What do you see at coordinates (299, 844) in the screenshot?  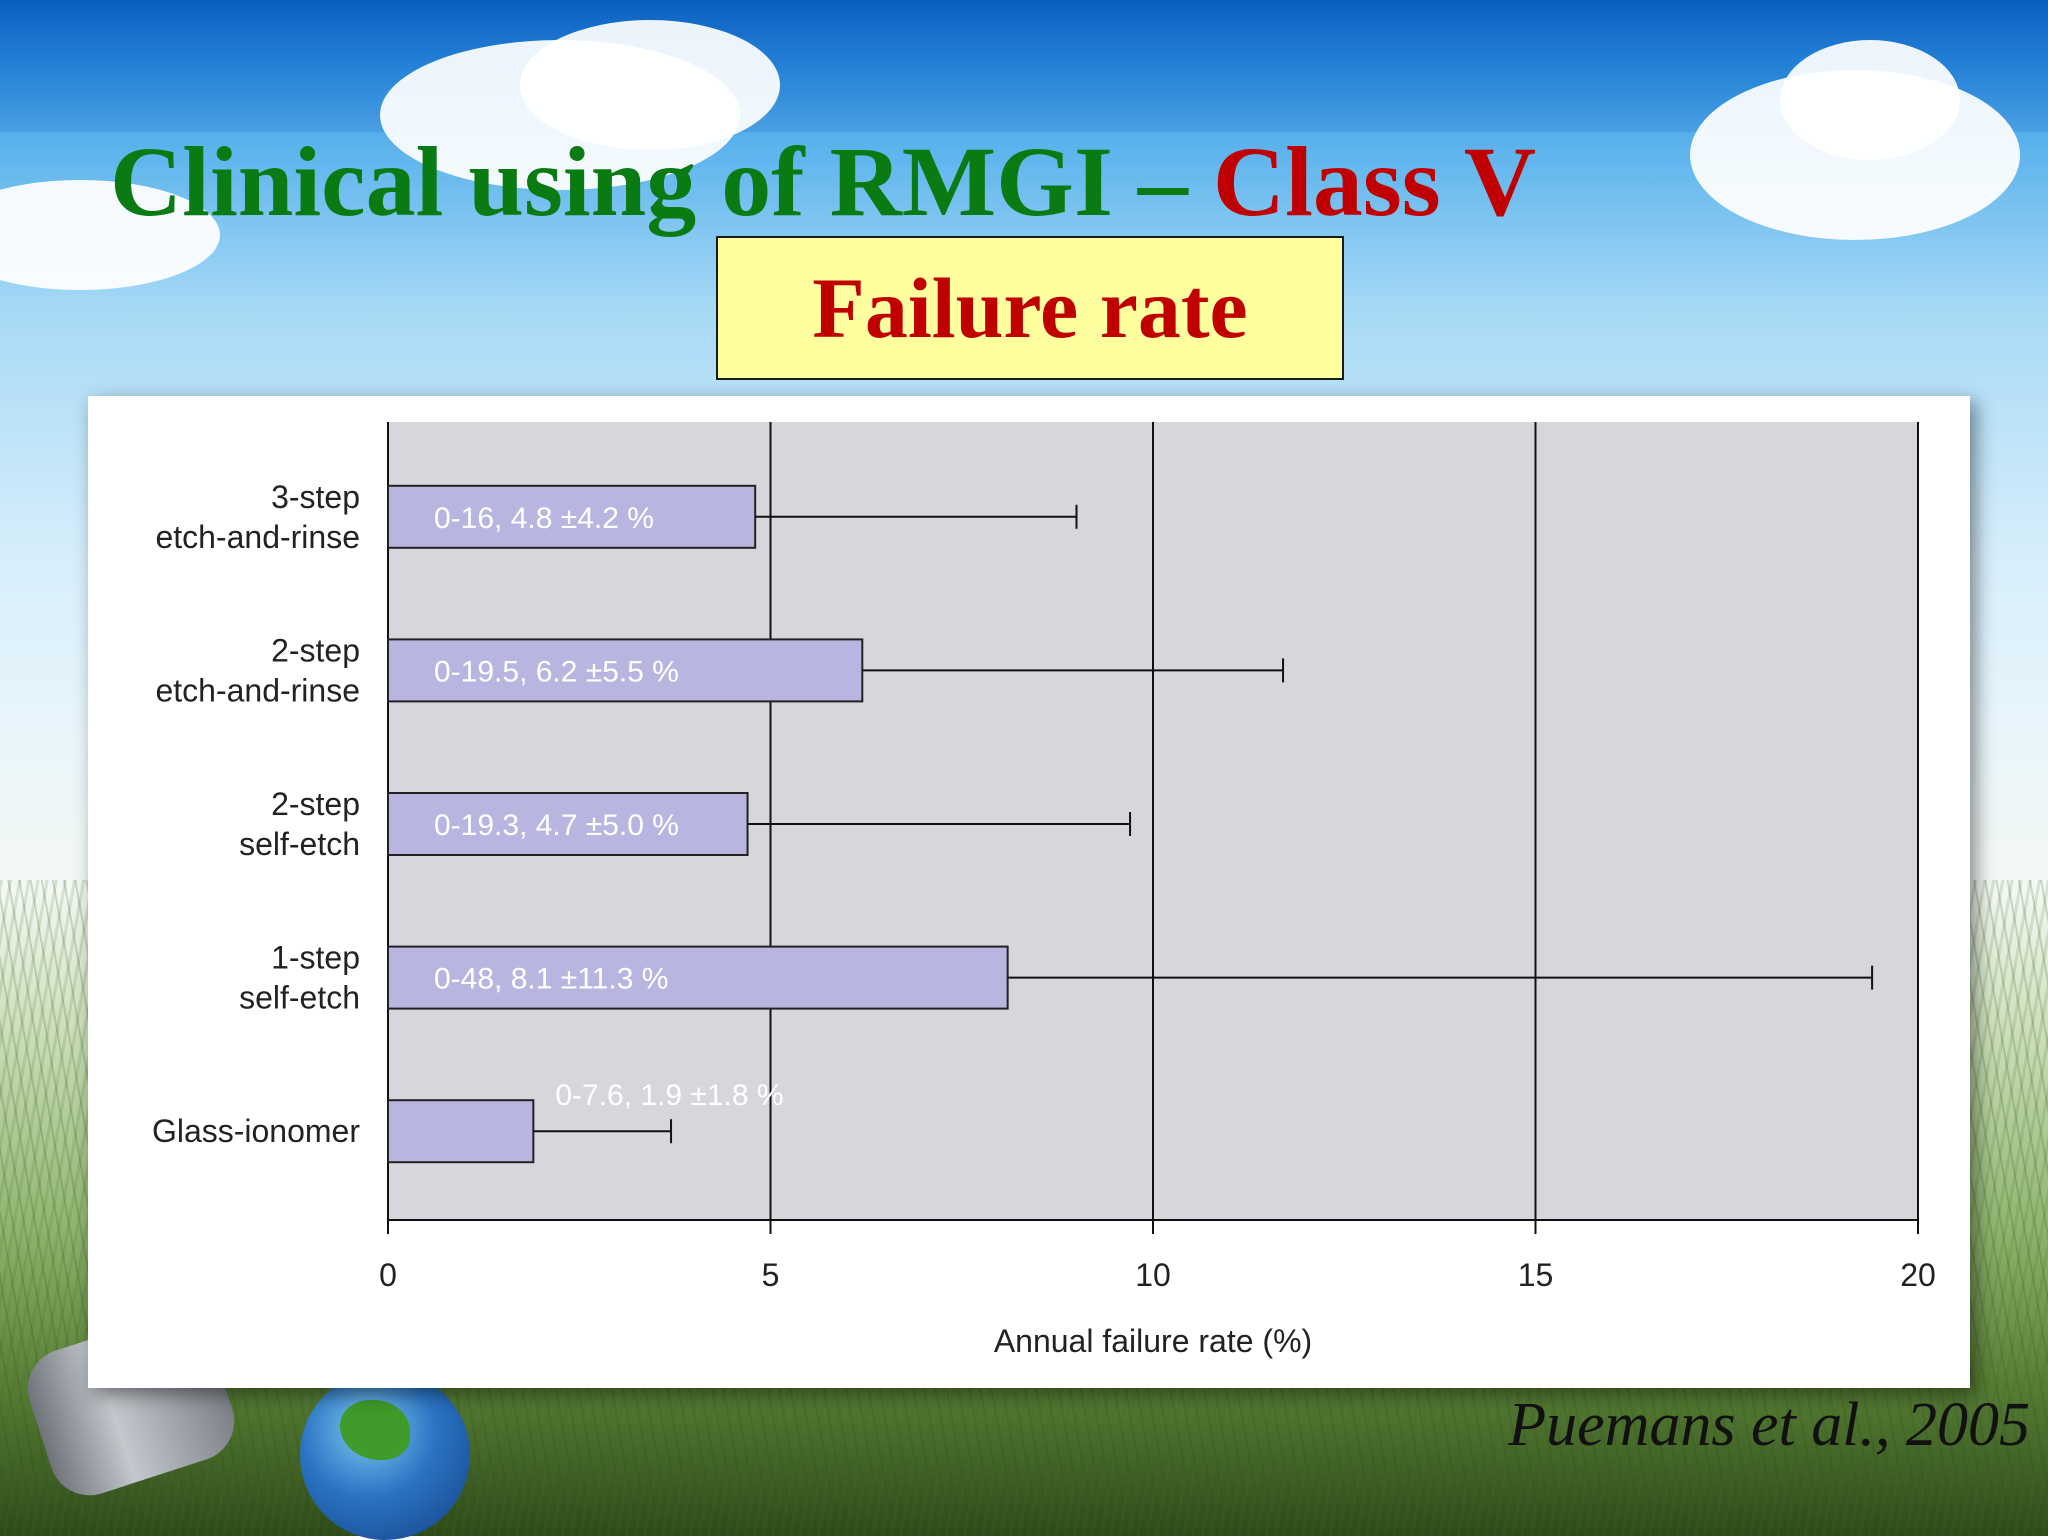 I see `category-label-2-1: self-etch` at bounding box center [299, 844].